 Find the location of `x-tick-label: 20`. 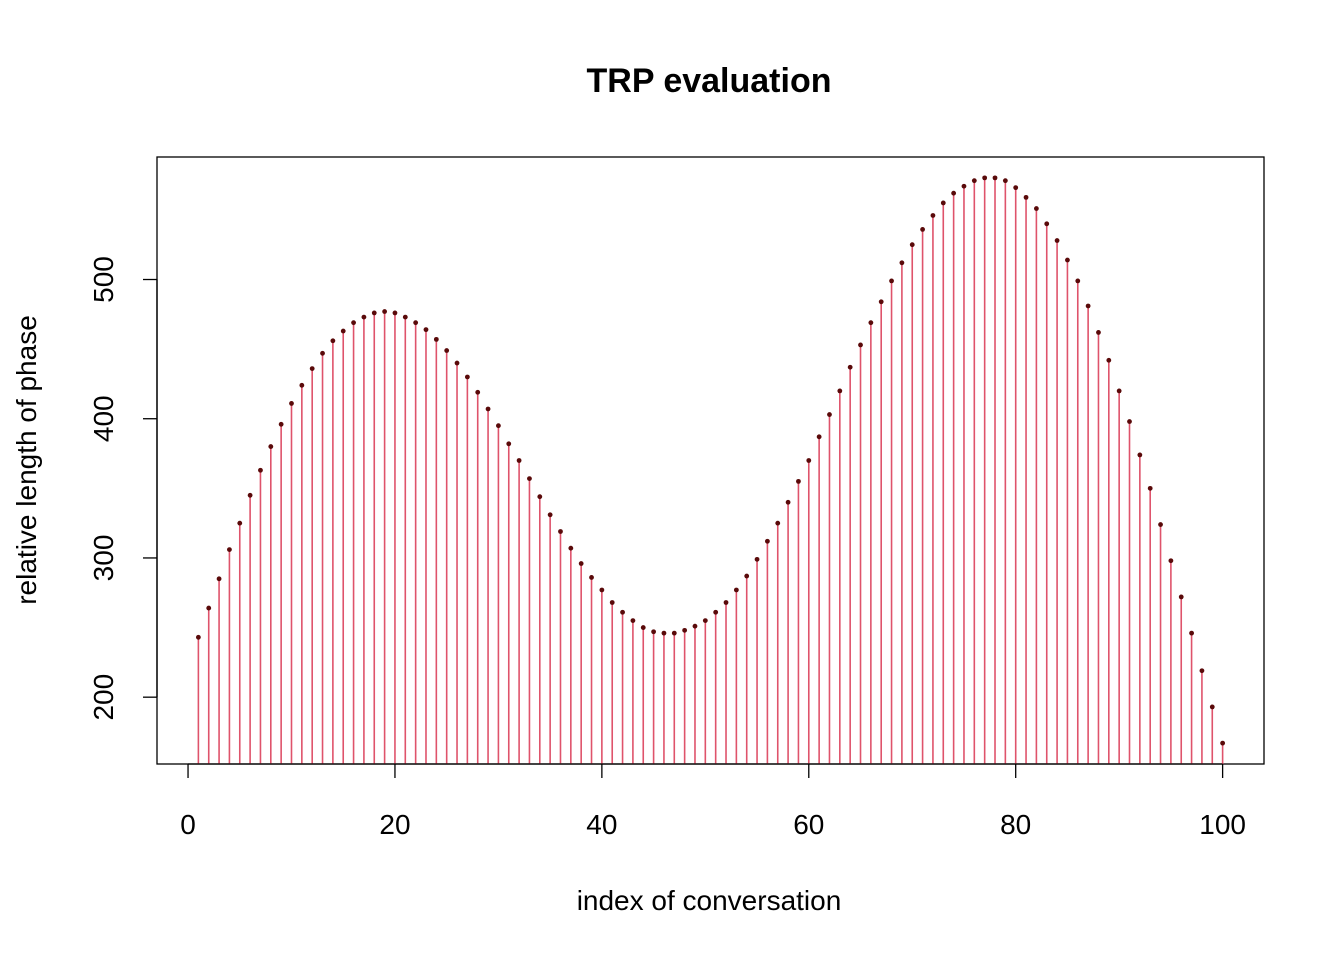

x-tick-label: 20 is located at coordinates (394, 824).